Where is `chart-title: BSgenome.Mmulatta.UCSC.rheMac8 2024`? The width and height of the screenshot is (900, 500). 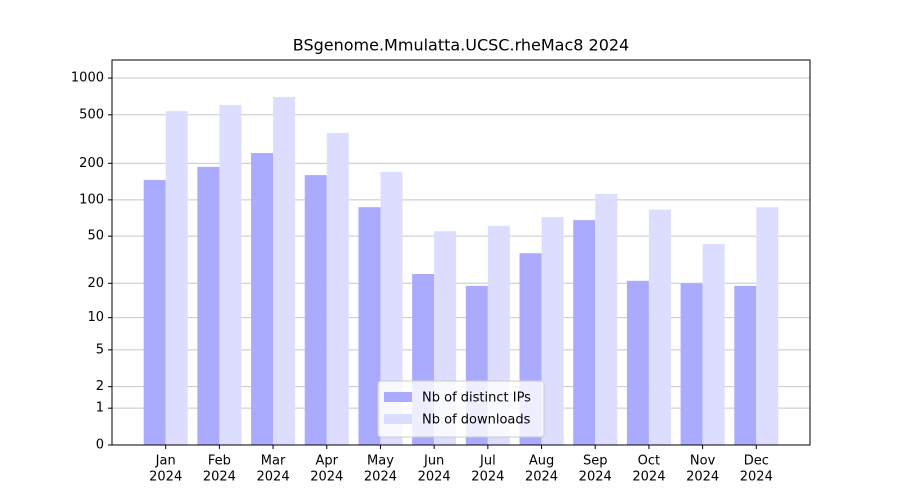 chart-title: BSgenome.Mmulatta.UCSC.rheMac8 2024 is located at coordinates (461, 45).